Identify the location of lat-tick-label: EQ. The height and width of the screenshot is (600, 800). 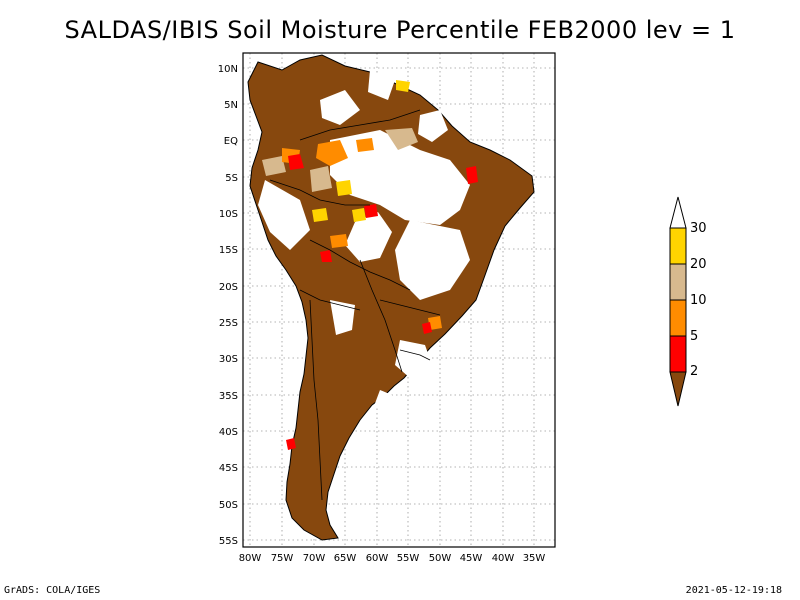
(231, 141).